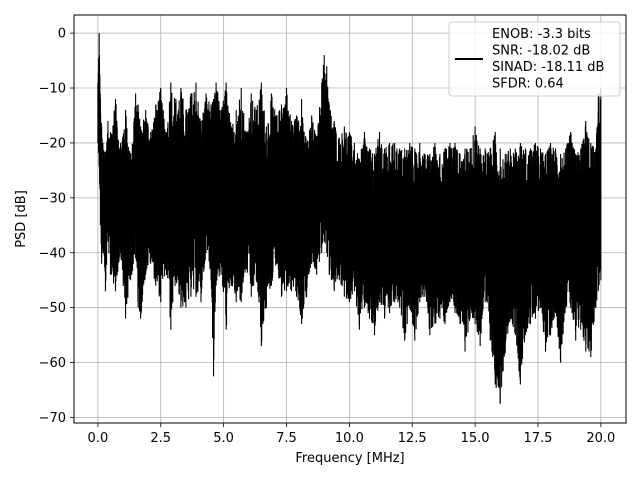 This screenshot has height=485, width=640. I want to click on x-tick-label: 0.0, so click(98, 438).